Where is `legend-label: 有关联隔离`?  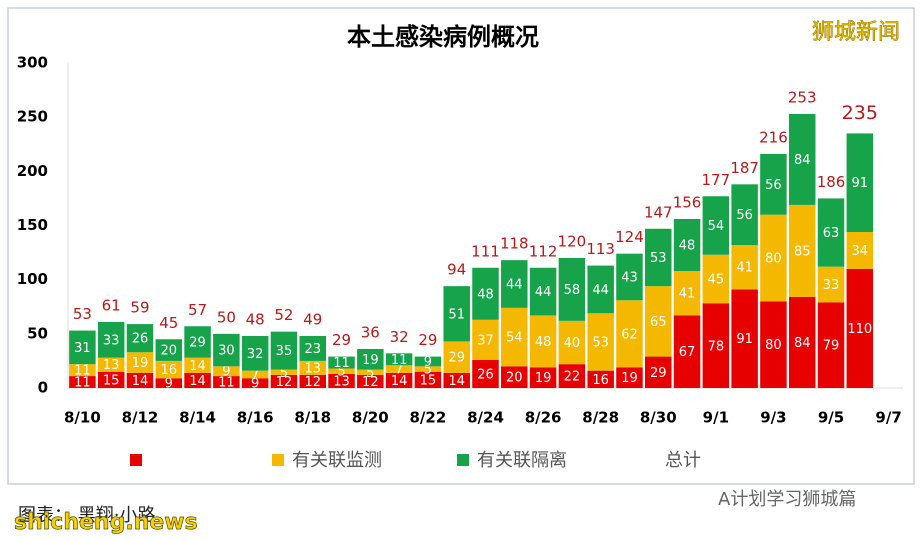
legend-label: 有关联隔离 is located at coordinates (522, 460).